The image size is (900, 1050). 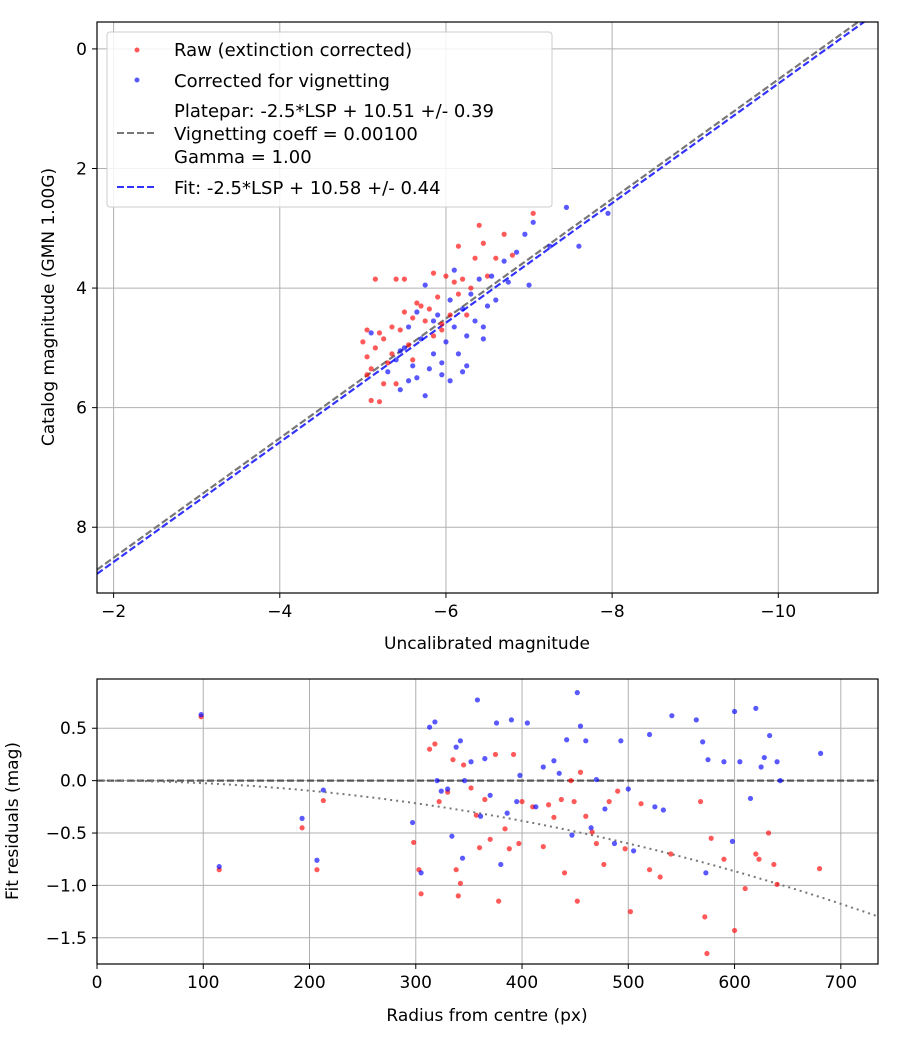 What do you see at coordinates (113, 612) in the screenshot?
I see `x-tick-label: −2` at bounding box center [113, 612].